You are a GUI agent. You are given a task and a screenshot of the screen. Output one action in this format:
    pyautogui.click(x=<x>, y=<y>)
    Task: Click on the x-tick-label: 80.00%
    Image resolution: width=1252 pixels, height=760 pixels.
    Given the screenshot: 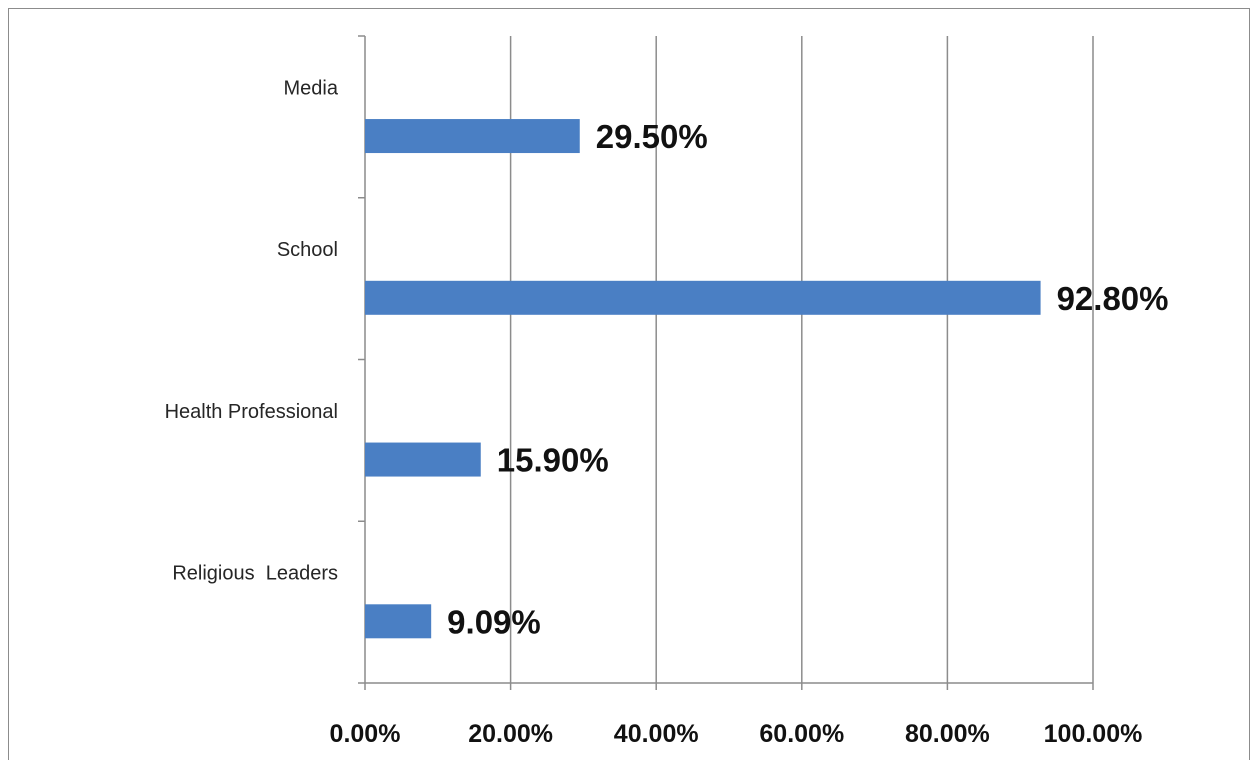 What is the action you would take?
    pyautogui.click(x=947, y=734)
    